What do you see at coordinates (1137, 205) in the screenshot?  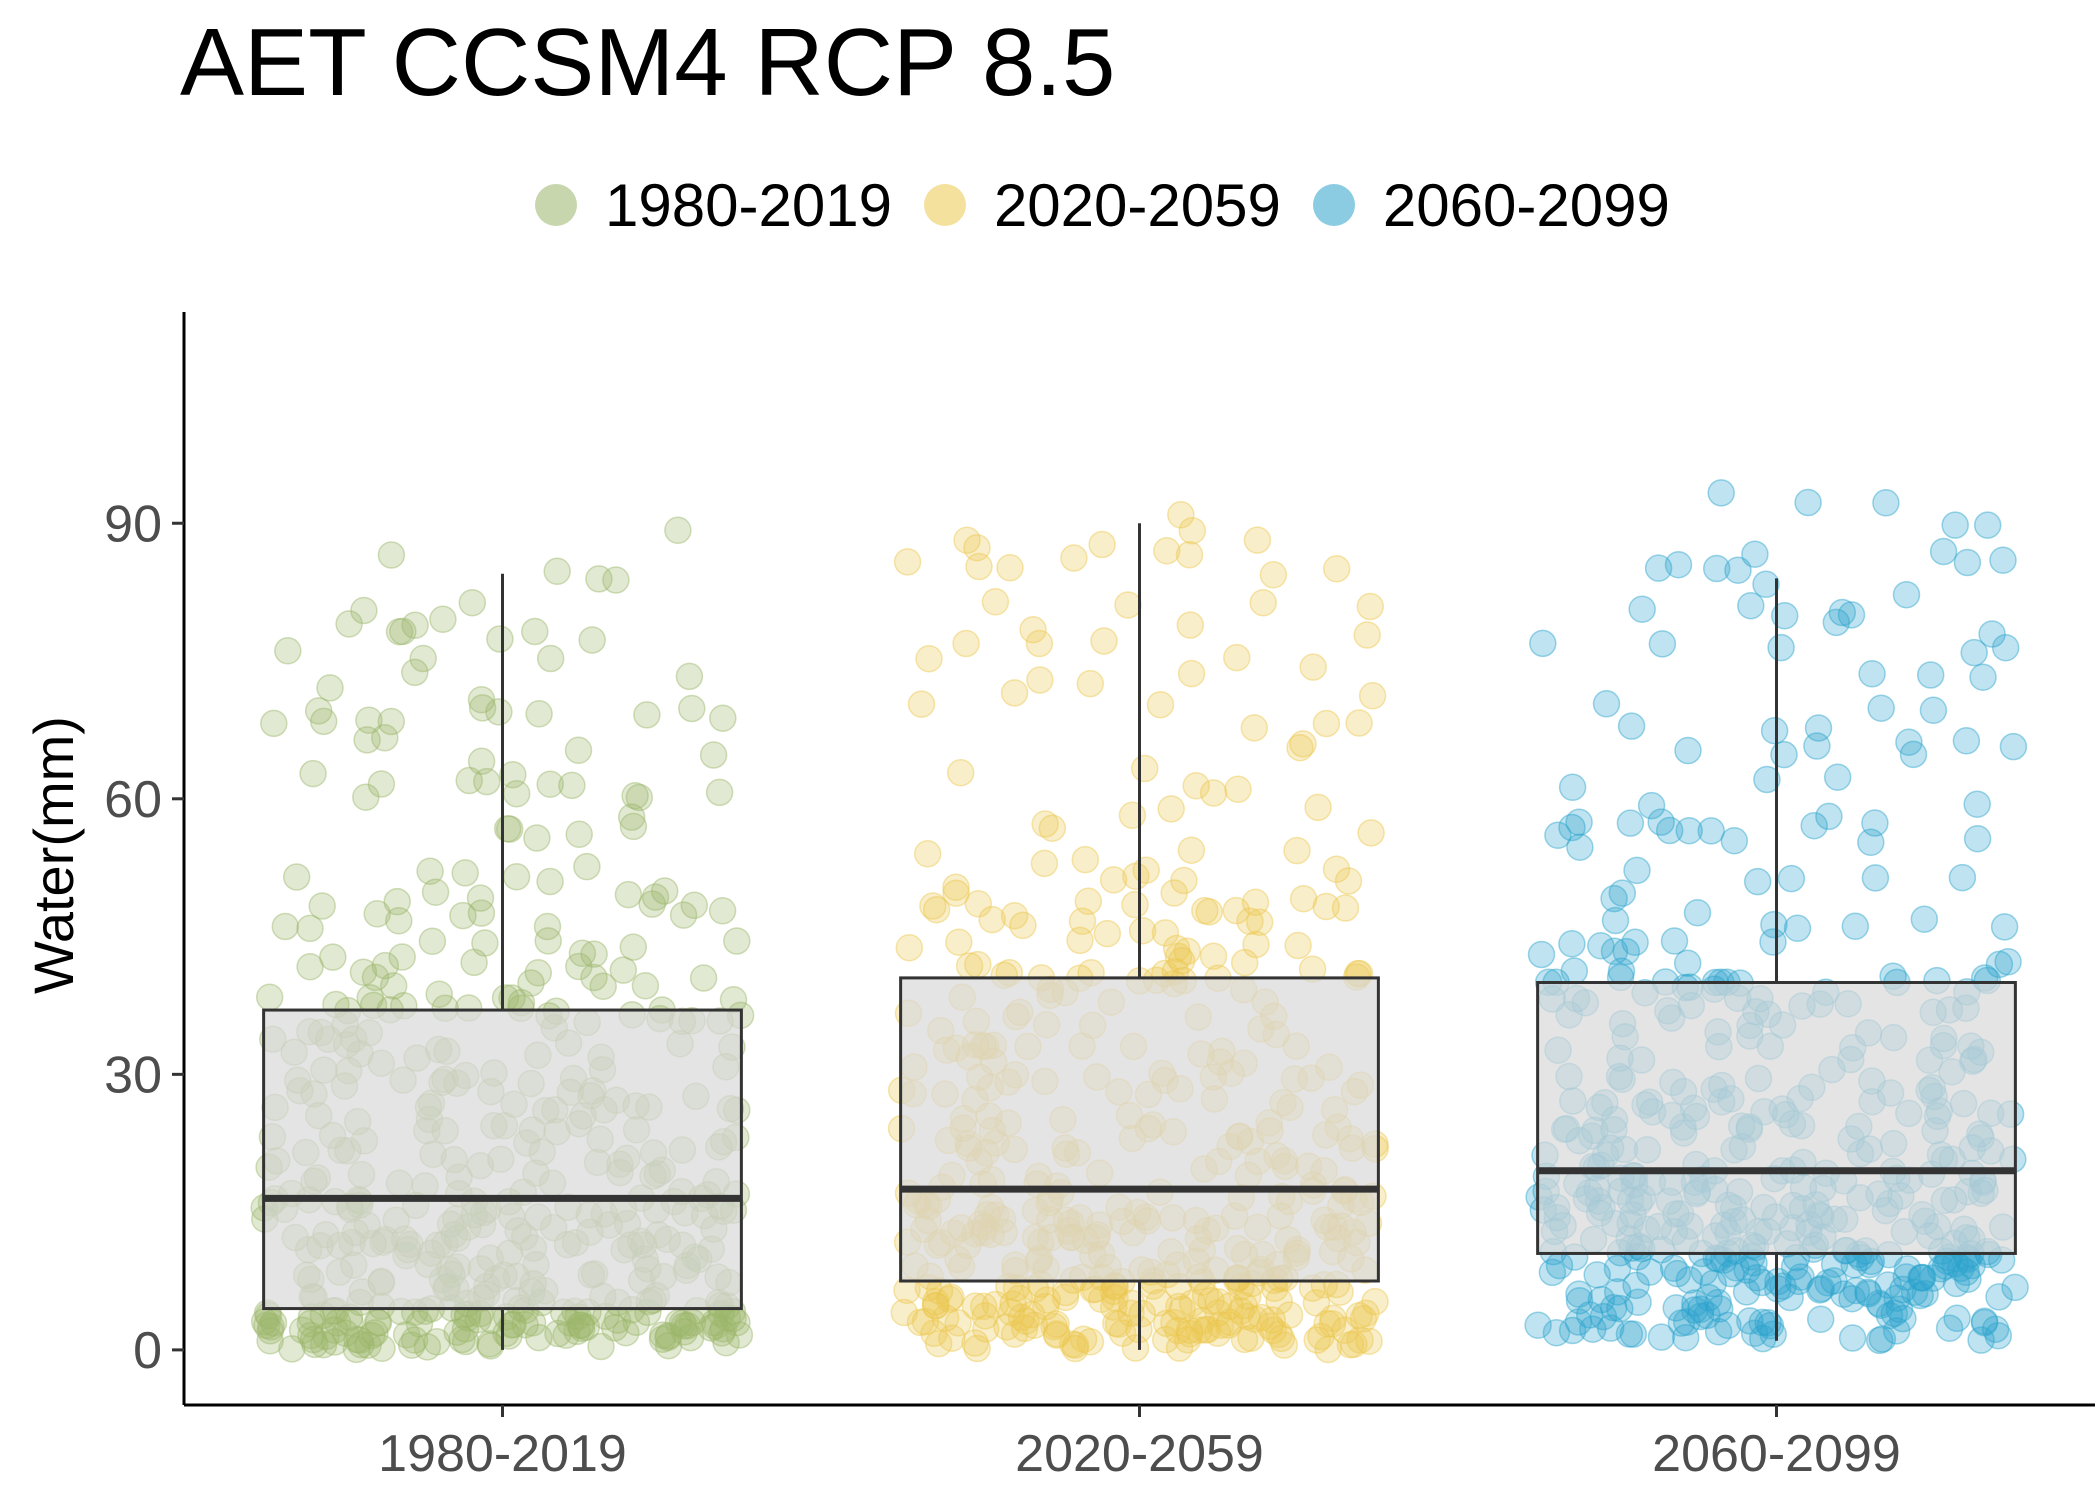 I see `legend-label-2020-2059: 2020-2059` at bounding box center [1137, 205].